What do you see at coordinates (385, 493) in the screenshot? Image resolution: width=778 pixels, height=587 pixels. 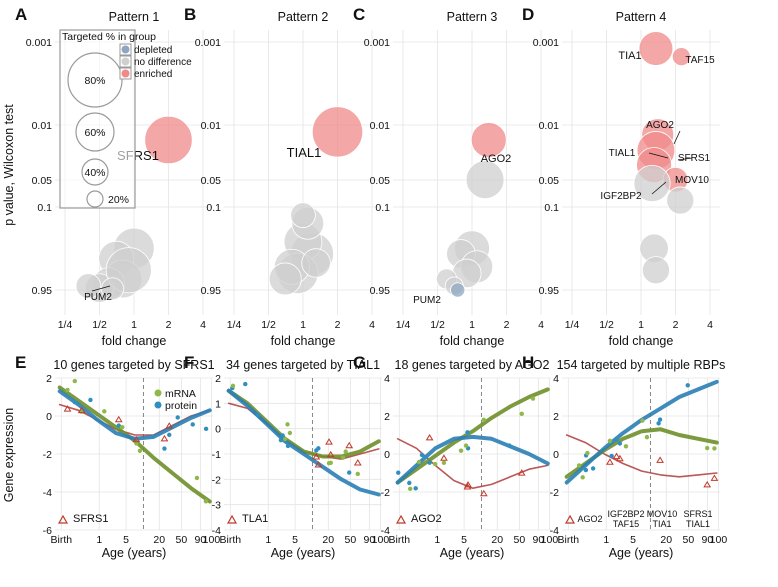 I see `y-tick-label: -2` at bounding box center [385, 493].